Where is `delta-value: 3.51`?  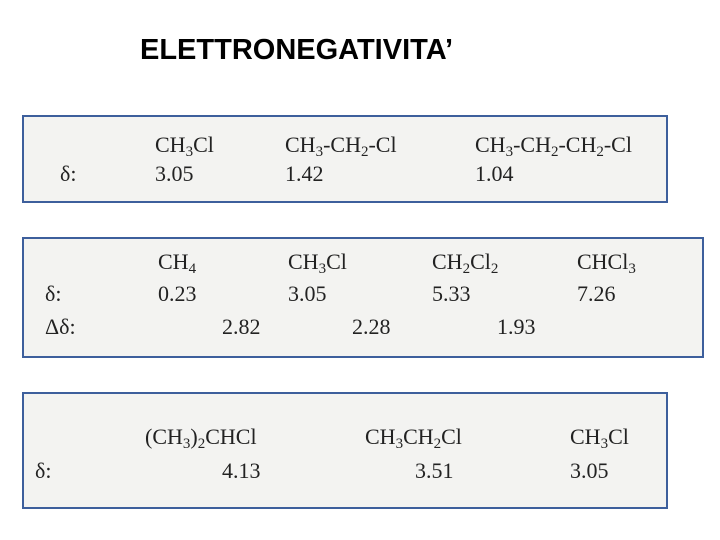
delta-value: 3.51 is located at coordinates (434, 470).